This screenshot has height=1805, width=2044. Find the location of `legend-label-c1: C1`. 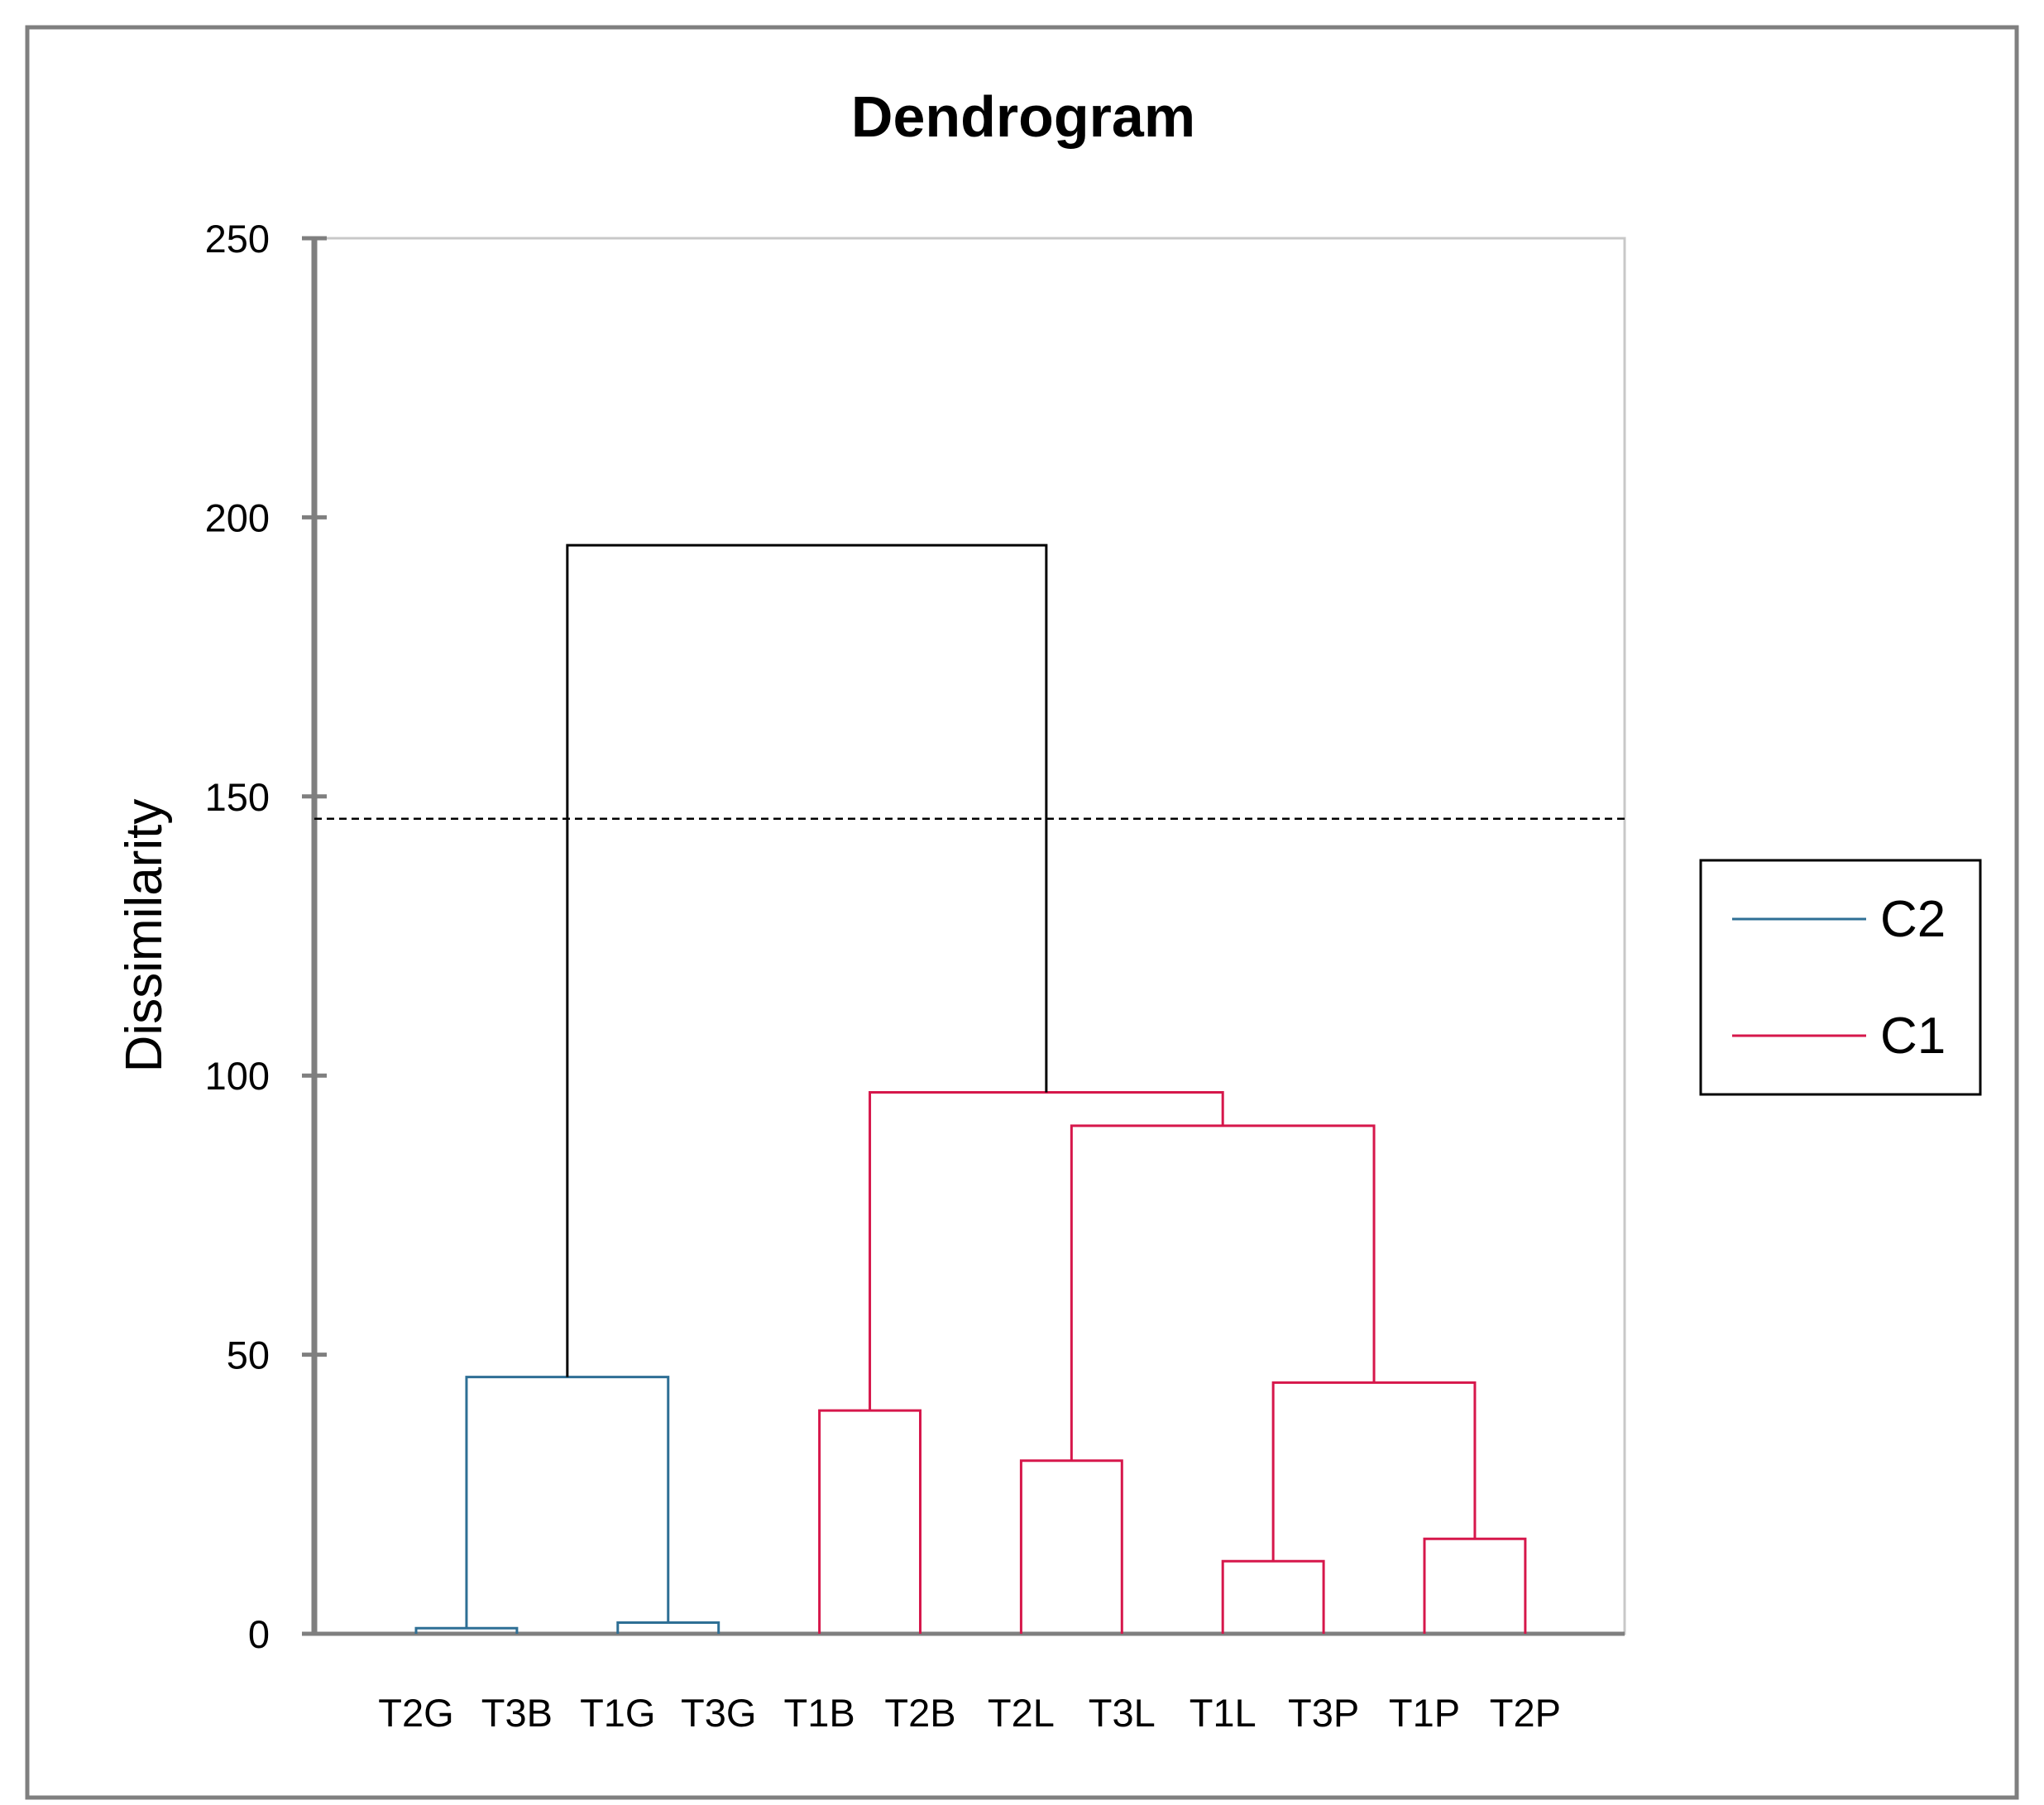

legend-label-c1: C1 is located at coordinates (1913, 1036).